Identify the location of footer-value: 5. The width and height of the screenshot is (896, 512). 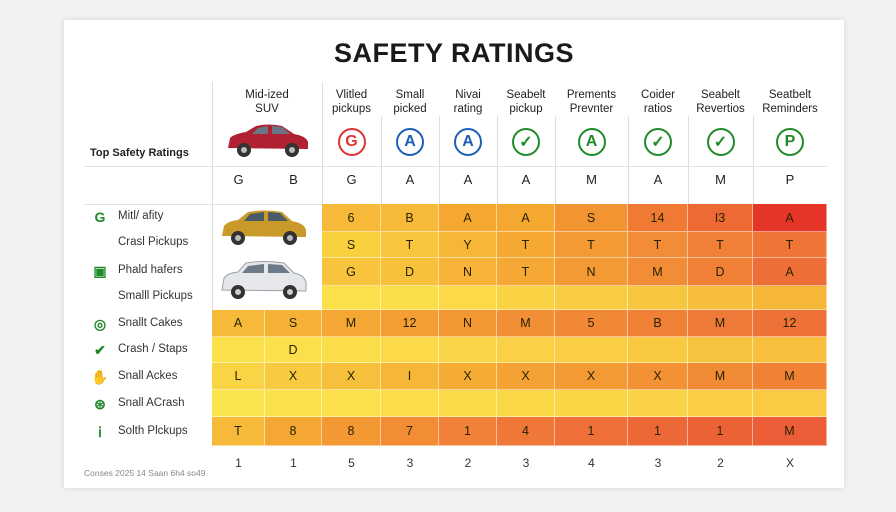
(351, 463).